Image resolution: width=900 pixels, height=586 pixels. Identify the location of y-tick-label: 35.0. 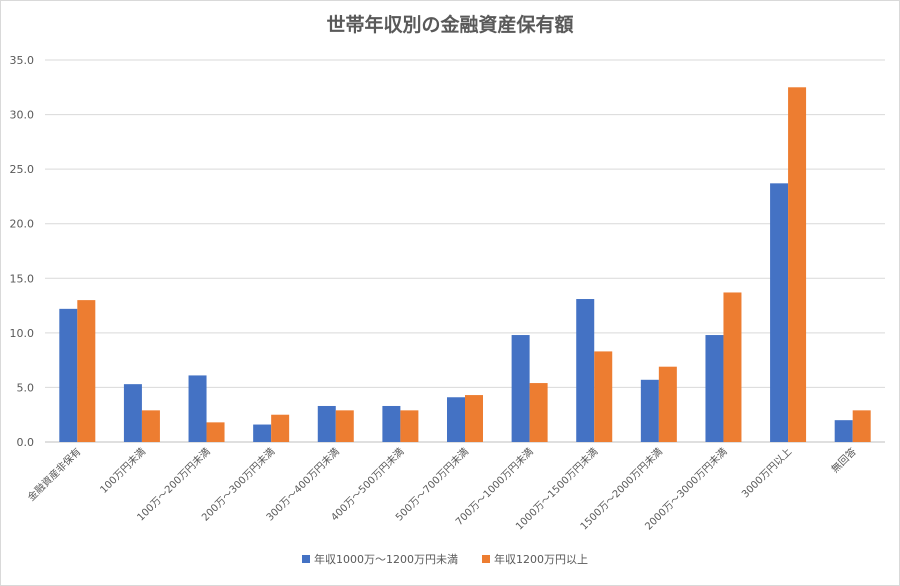
(22, 60).